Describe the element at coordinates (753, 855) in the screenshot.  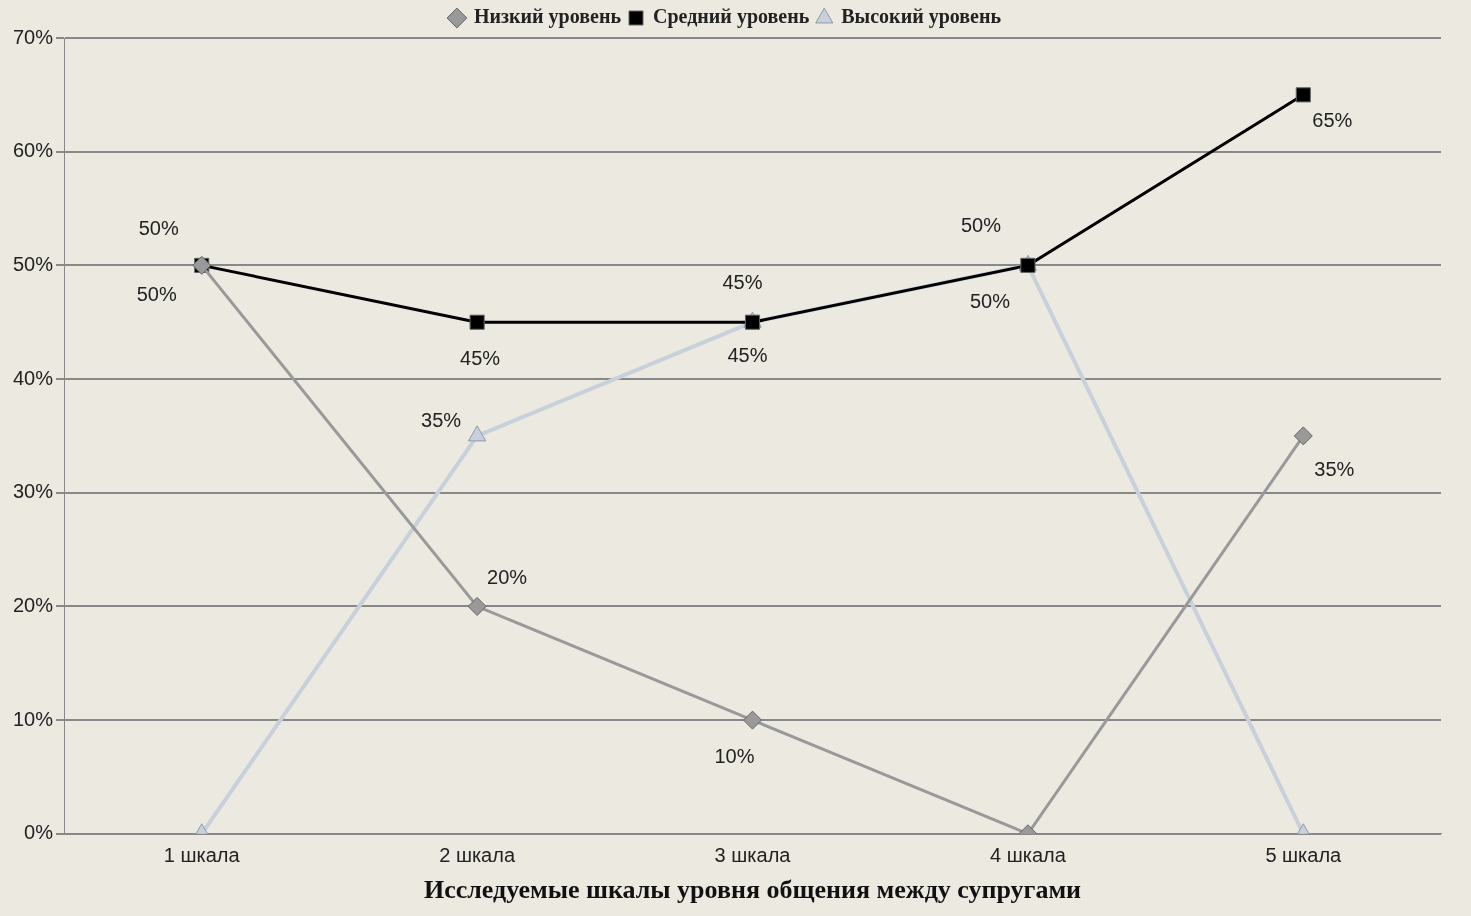
I see `x-tick-label: 3 шкала` at that location.